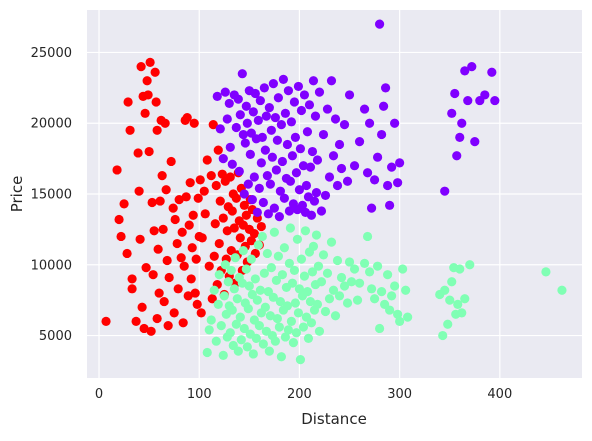 The width and height of the screenshot is (592, 441). I want to click on y-tick-label: 20000, so click(51, 124).